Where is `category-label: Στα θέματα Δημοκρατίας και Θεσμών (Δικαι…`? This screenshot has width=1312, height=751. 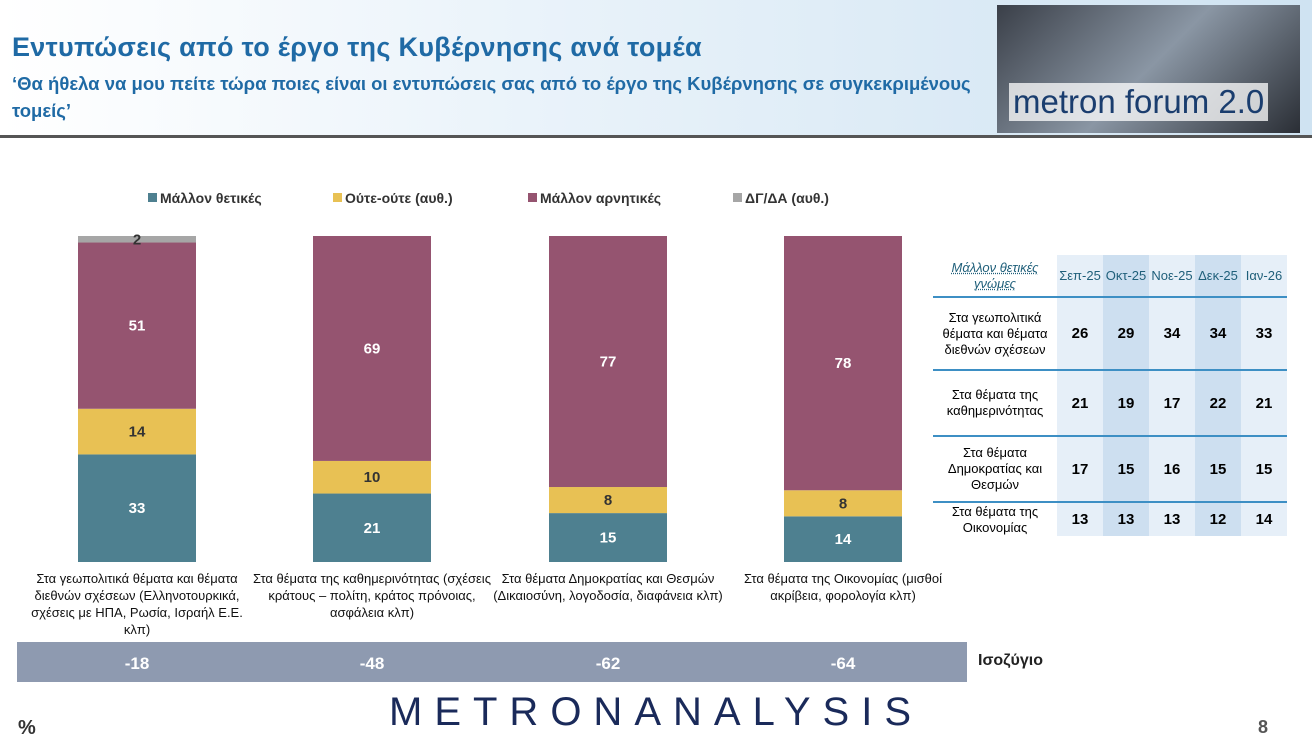 category-label: Στα θέματα Δημοκρατίας και Θεσμών (Δικαι… is located at coordinates (608, 587).